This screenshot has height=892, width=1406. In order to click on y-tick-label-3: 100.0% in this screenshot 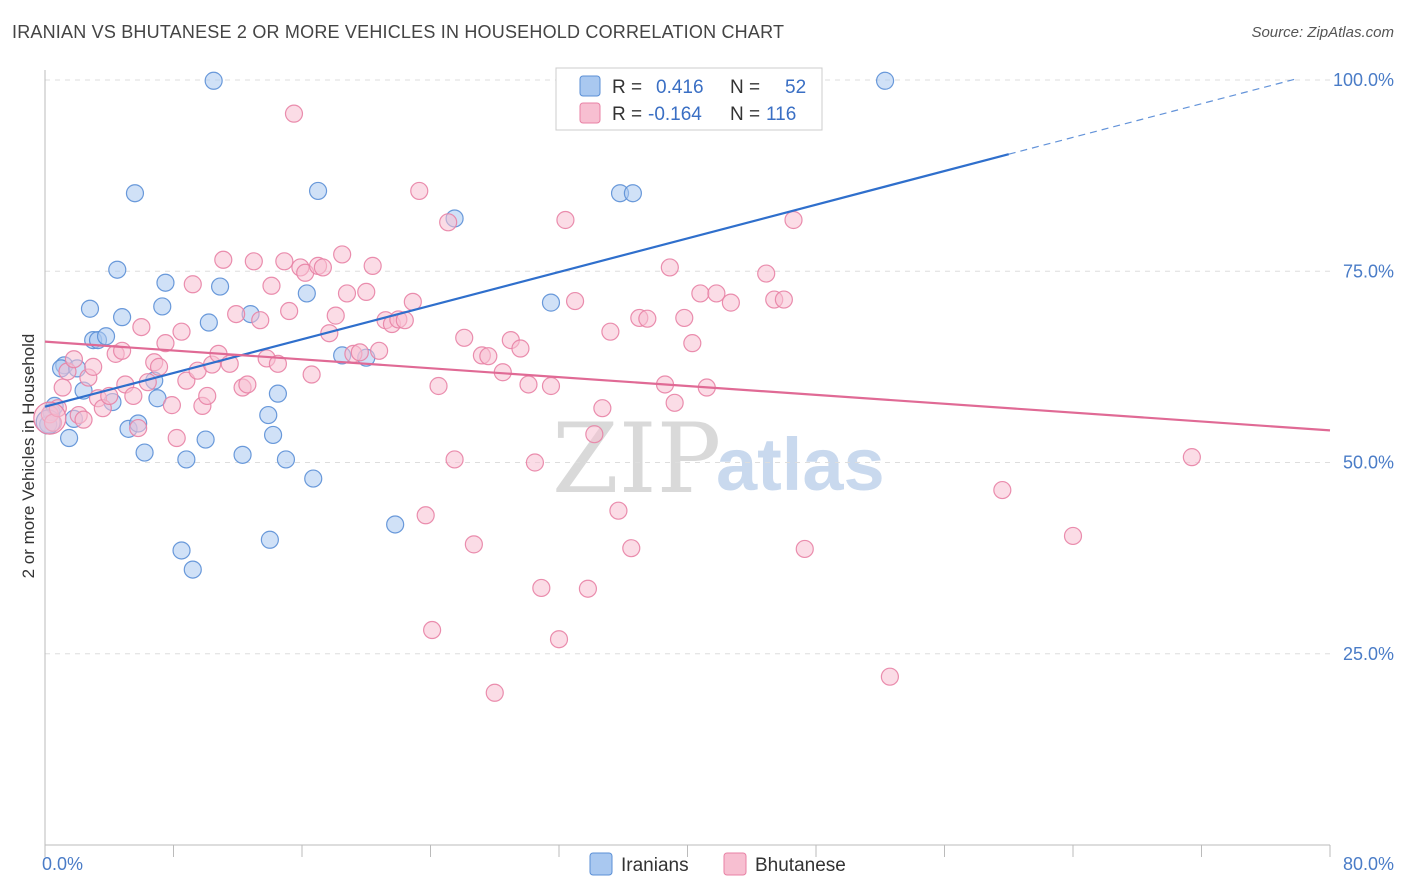, I will do `click(1363, 80)`.